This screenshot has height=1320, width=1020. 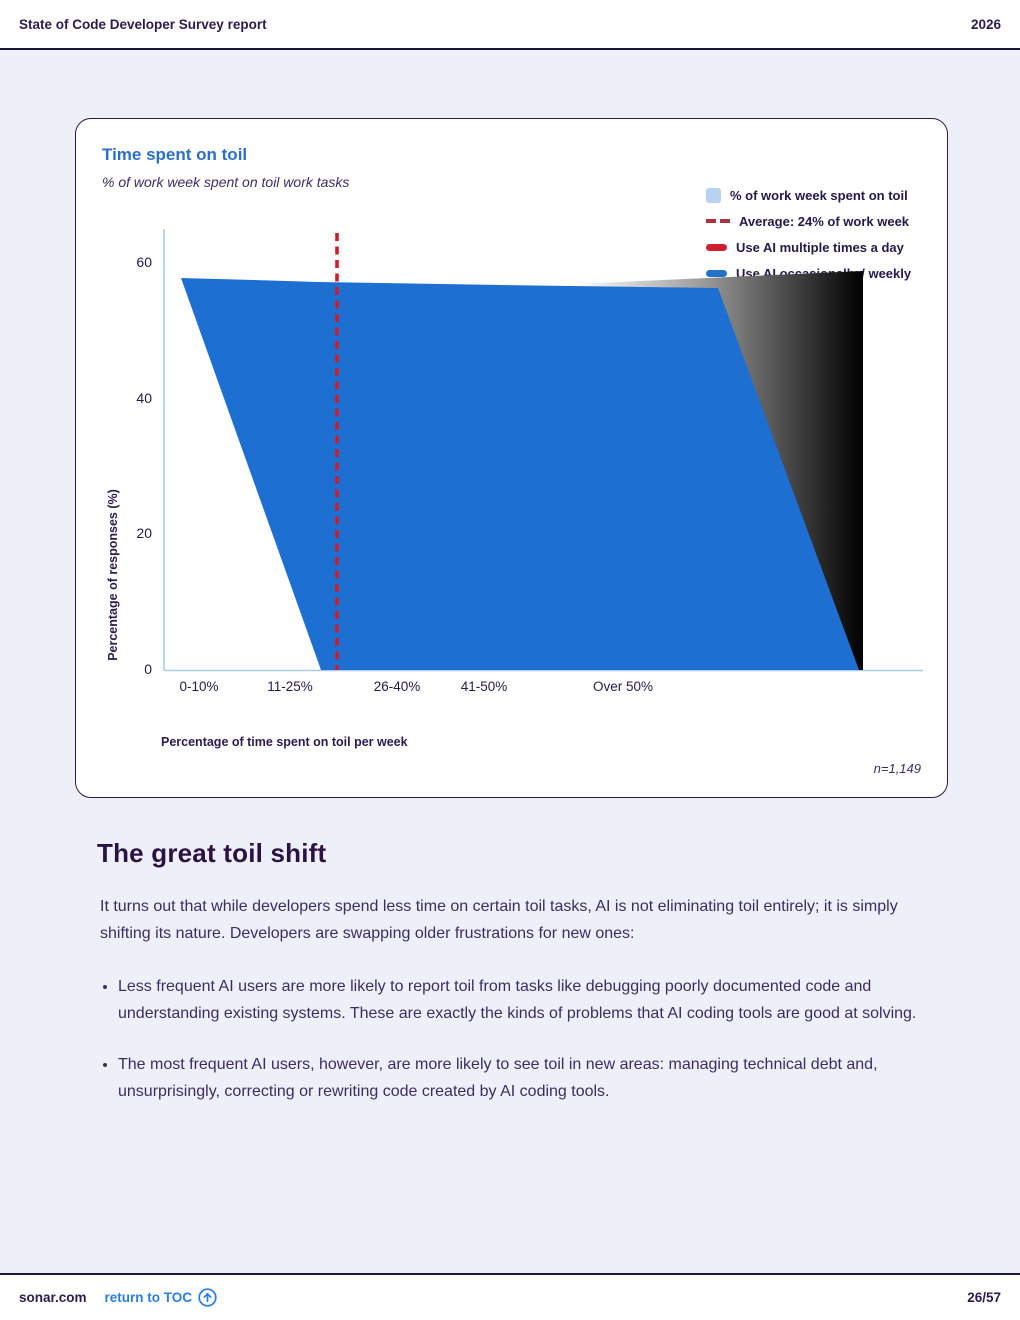 I want to click on section-heading: The great toil shift, so click(x=212, y=853).